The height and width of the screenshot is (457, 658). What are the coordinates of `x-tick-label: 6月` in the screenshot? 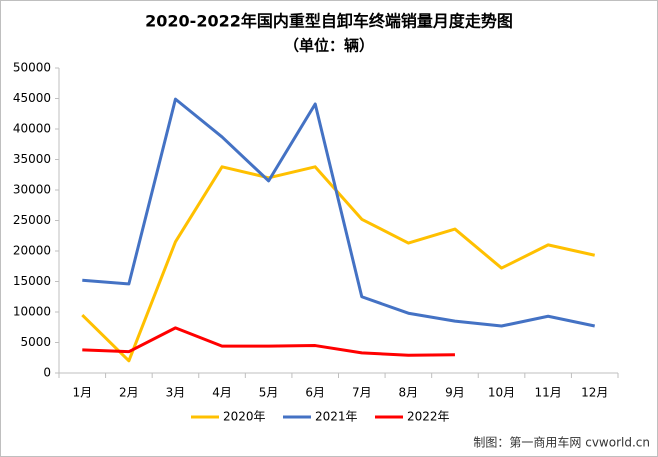 It's located at (315, 393).